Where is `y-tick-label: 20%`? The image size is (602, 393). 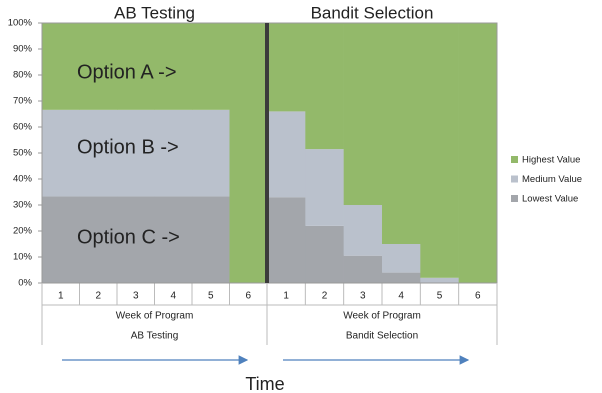 y-tick-label: 20% is located at coordinates (23, 231).